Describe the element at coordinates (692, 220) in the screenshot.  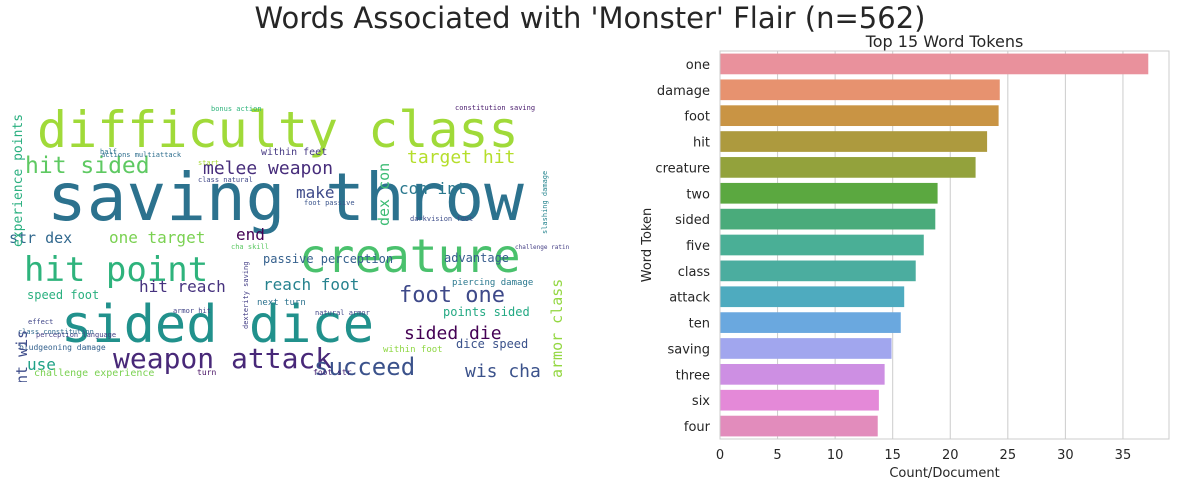
I see `y-tick-label: sided` at that location.